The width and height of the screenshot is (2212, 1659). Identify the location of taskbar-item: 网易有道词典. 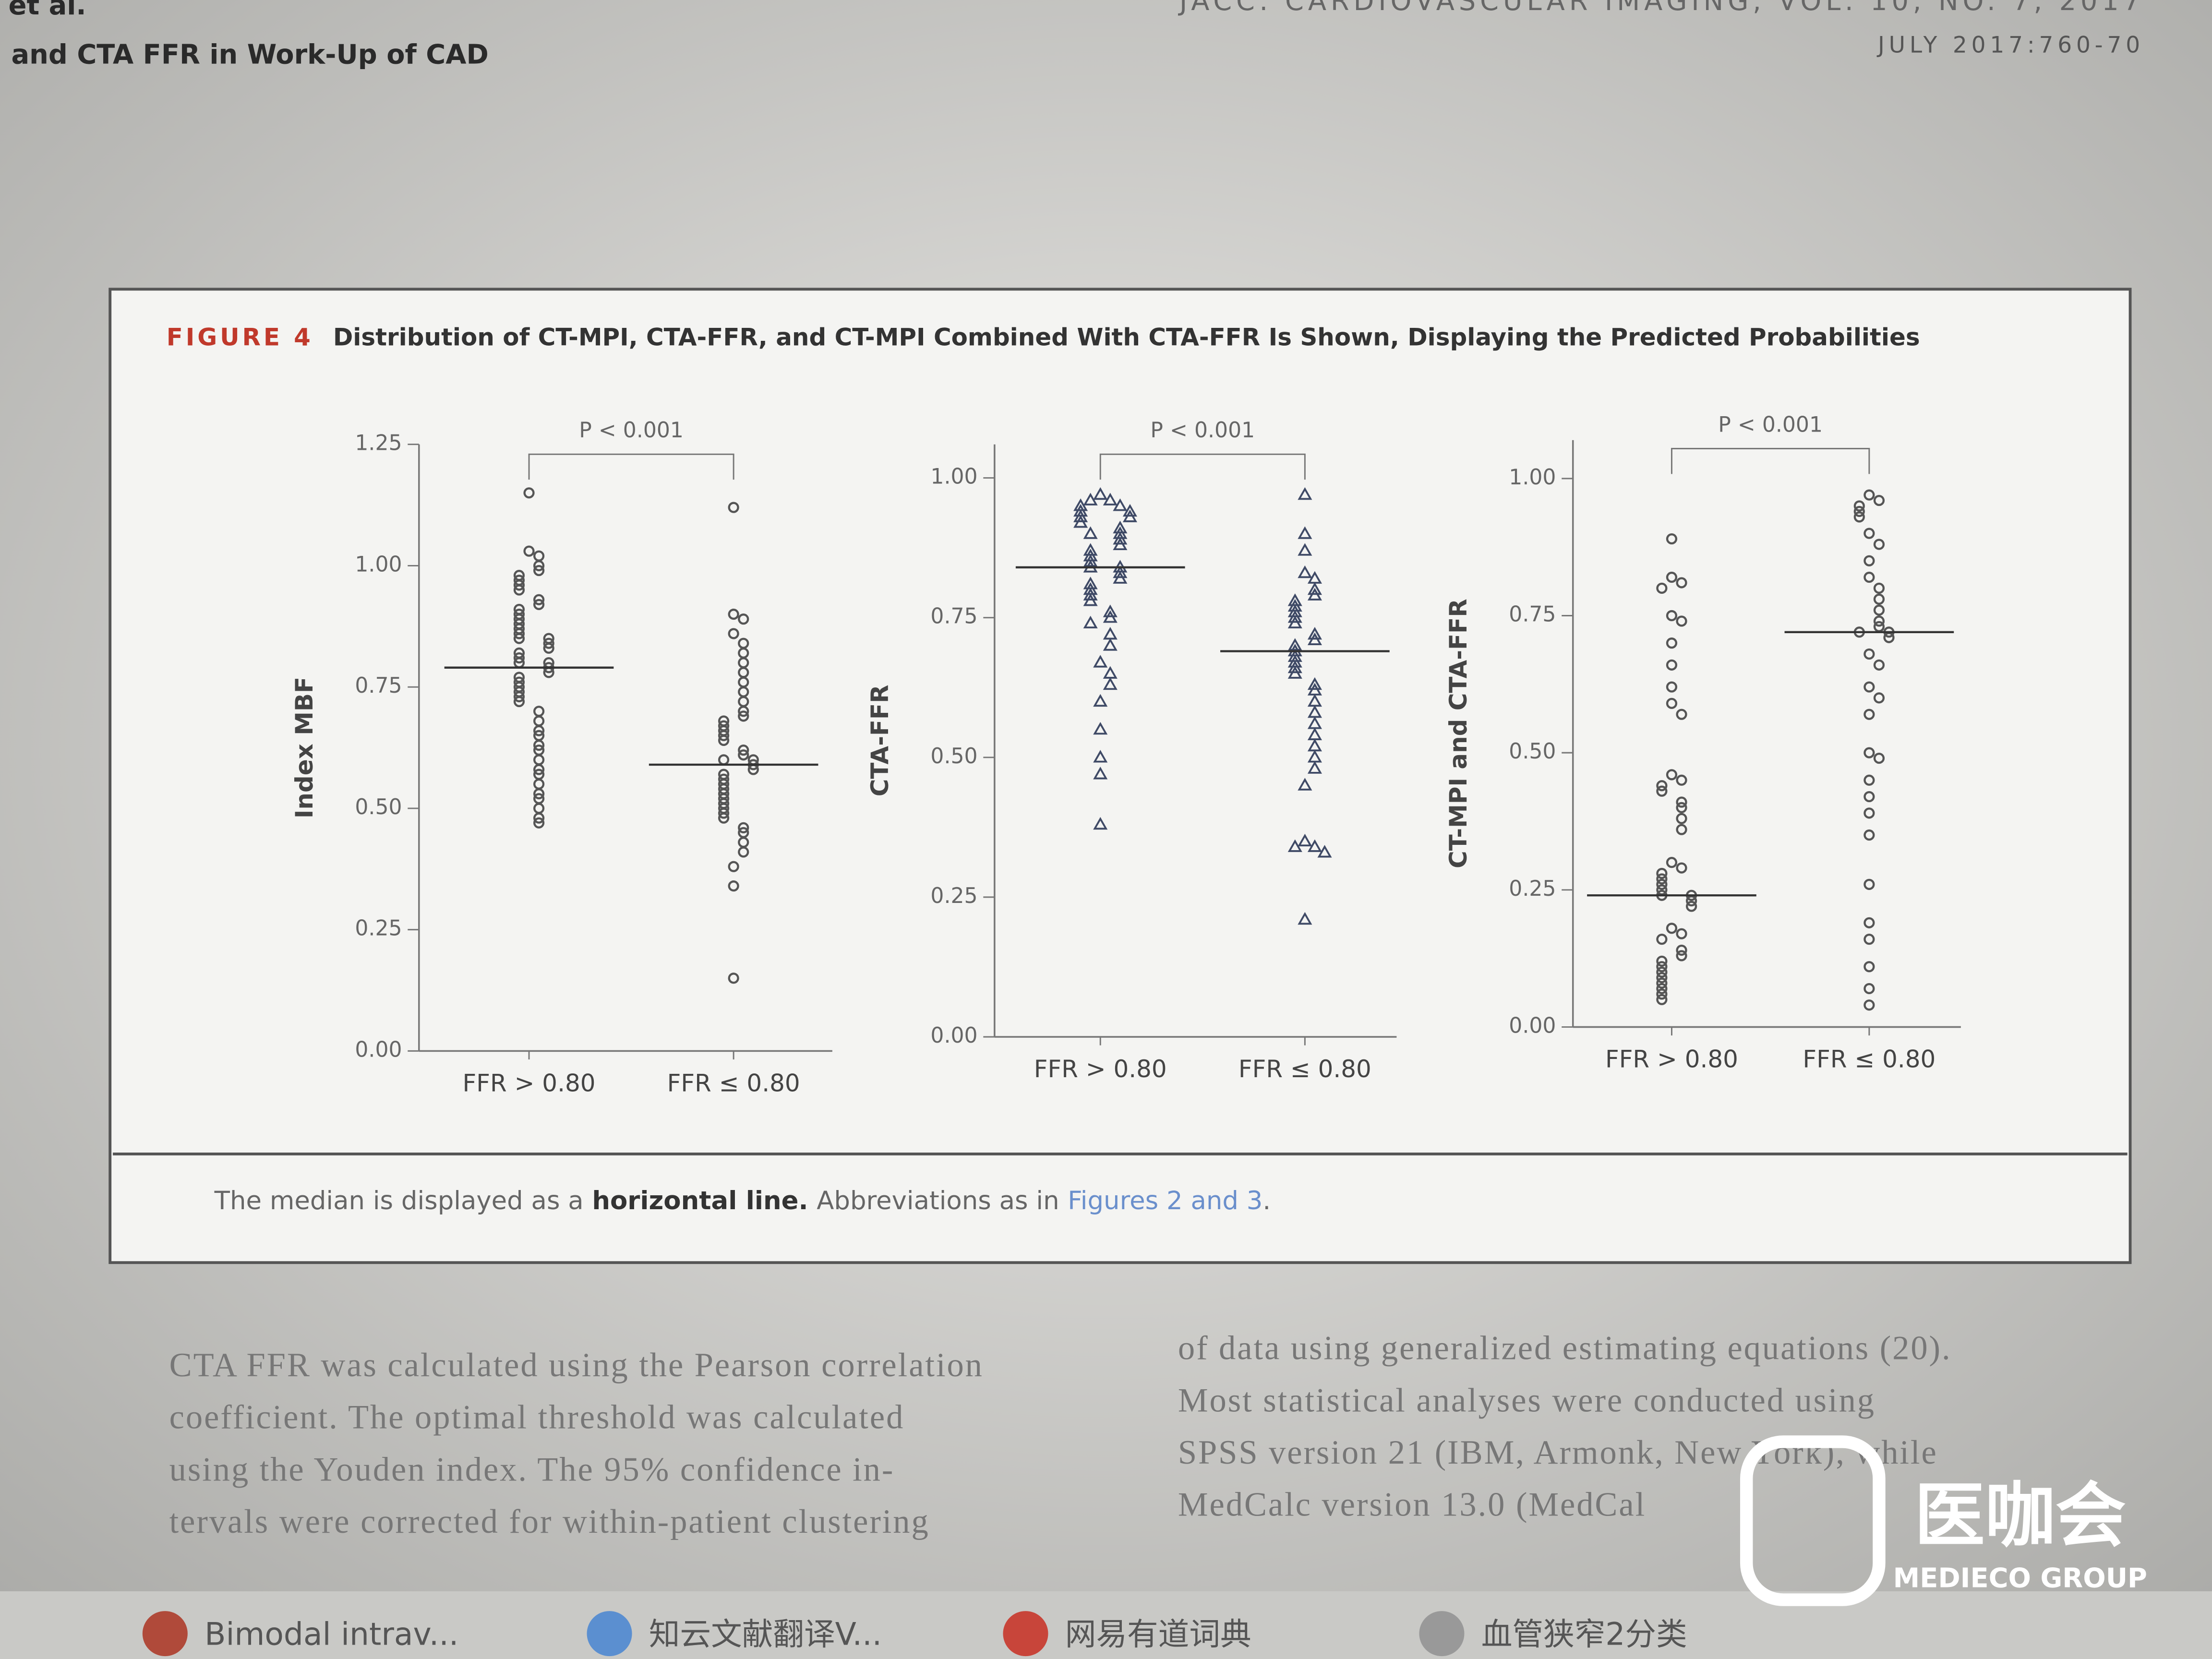
(1158, 1635).